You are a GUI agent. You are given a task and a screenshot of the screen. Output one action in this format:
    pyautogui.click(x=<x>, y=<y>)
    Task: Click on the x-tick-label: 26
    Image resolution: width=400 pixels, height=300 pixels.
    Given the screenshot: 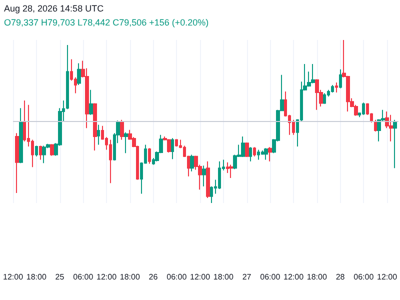 What is the action you would take?
    pyautogui.click(x=153, y=277)
    